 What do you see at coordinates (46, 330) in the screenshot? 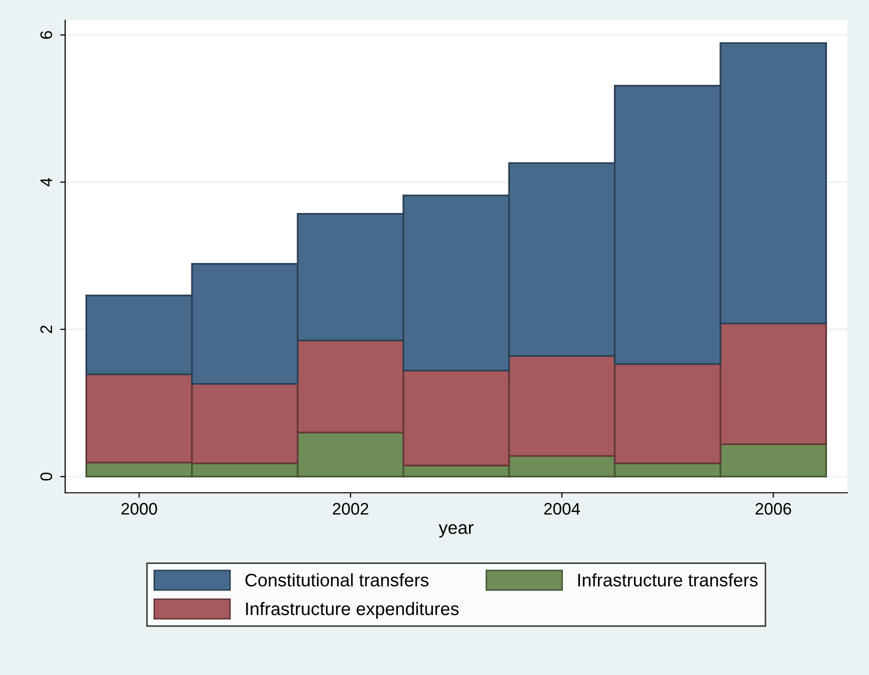
I see `y-tick-label: 2` at bounding box center [46, 330].